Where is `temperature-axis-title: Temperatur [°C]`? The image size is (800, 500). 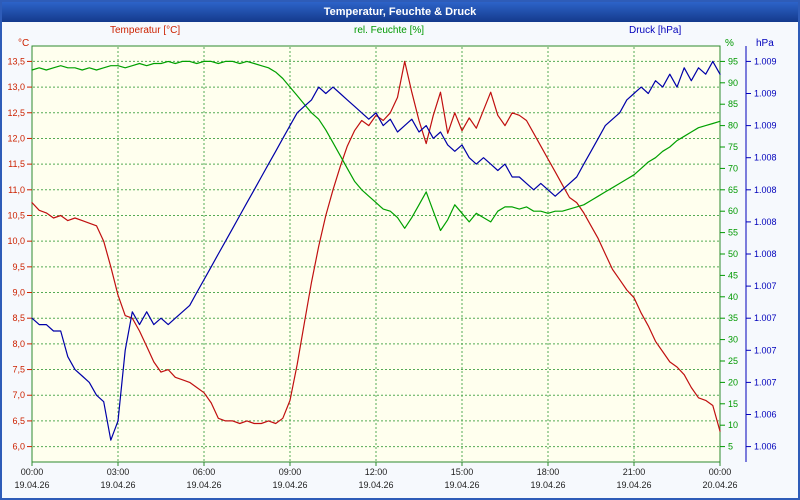 temperature-axis-title: Temperatur [°C] is located at coordinates (145, 30).